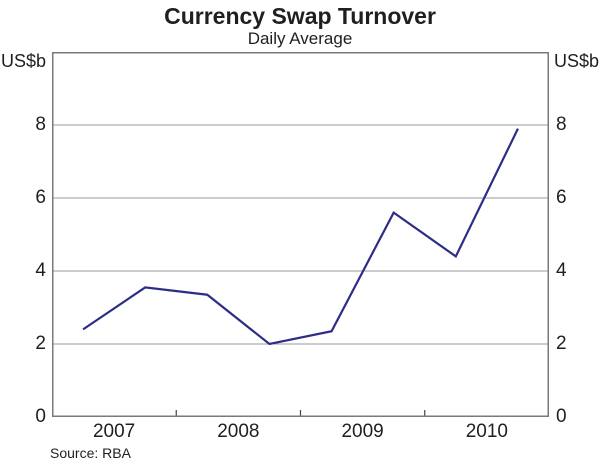 Image resolution: width=600 pixels, height=465 pixels. Describe the element at coordinates (24, 61) in the screenshot. I see `y-axis-unit-left: US$b` at that location.